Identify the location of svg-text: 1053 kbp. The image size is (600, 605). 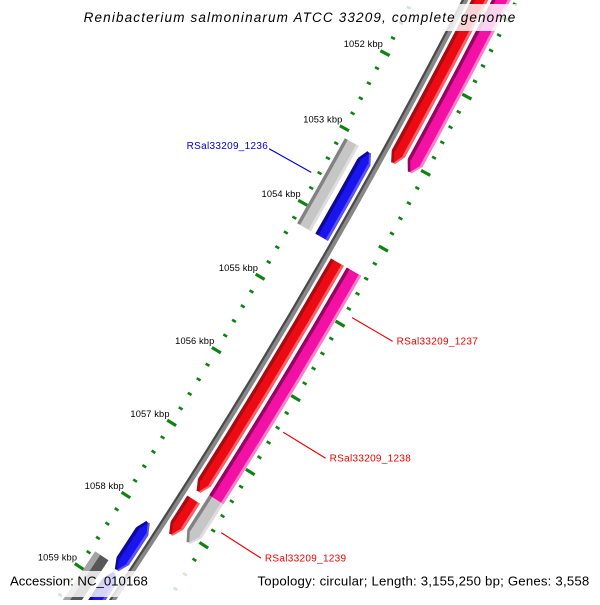
(322, 119).